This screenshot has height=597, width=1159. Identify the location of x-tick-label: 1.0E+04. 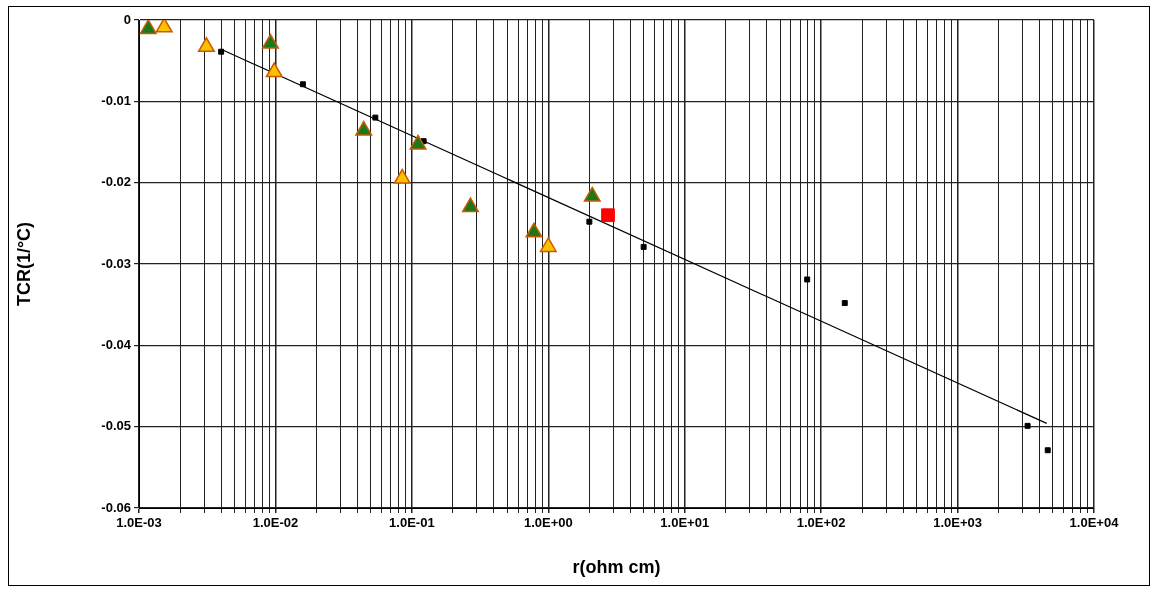
(1094, 523).